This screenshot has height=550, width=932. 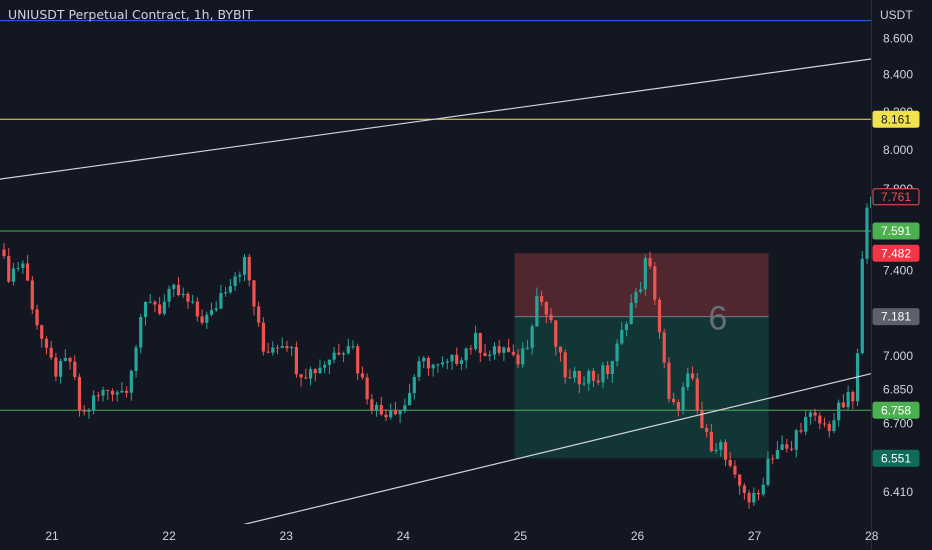 What do you see at coordinates (52, 536) in the screenshot?
I see `x-tick-label: 21` at bounding box center [52, 536].